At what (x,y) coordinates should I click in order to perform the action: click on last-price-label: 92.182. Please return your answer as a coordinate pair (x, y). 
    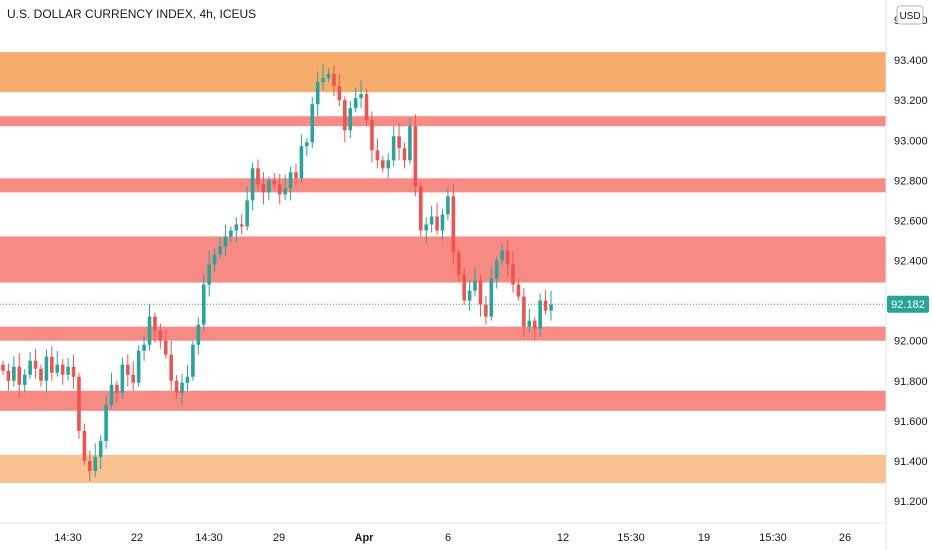
    Looking at the image, I should click on (908, 305).